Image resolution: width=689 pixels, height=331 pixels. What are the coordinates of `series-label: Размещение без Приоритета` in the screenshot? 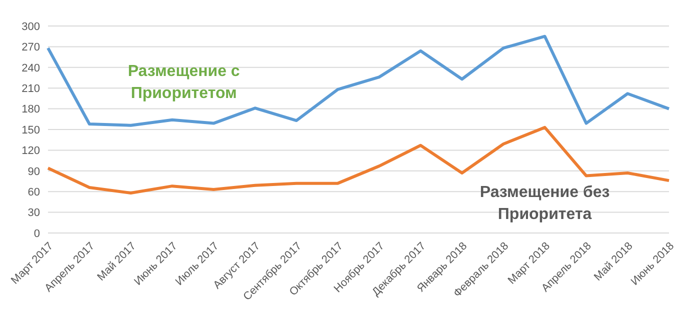 It's located at (544, 203).